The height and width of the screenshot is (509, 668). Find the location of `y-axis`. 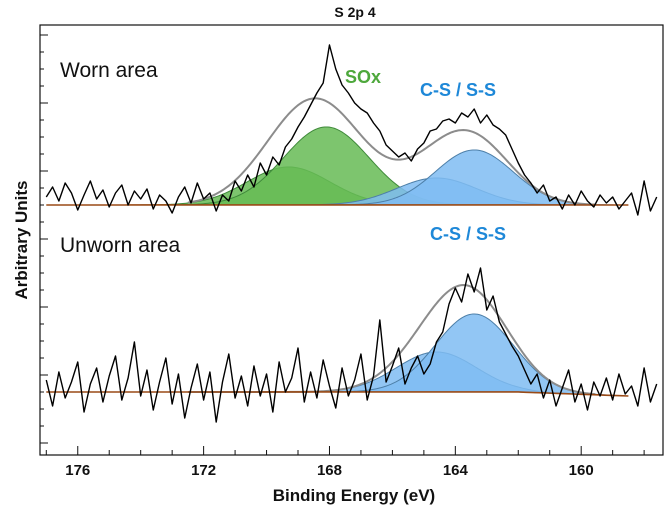

y-axis is located at coordinates (44, 239).